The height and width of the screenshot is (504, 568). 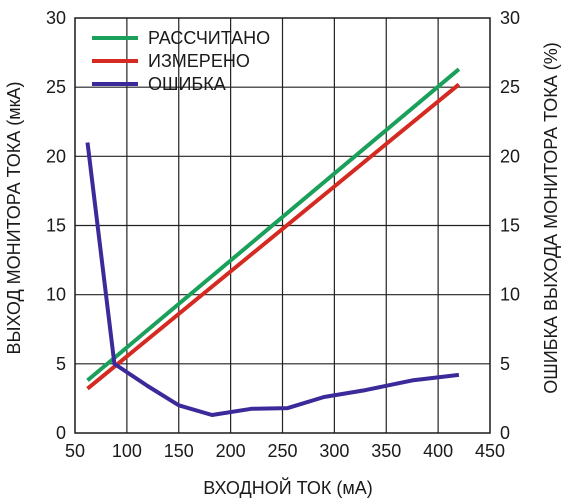 I want to click on x-tick-label: 450, so click(x=490, y=451).